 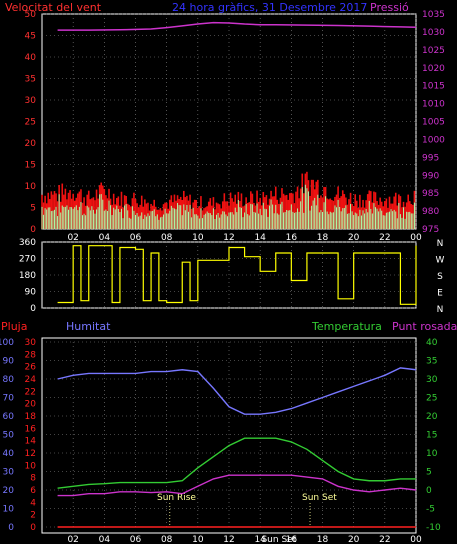 What do you see at coordinates (236, 463) in the screenshot?
I see `temperature-line` at bounding box center [236, 463].